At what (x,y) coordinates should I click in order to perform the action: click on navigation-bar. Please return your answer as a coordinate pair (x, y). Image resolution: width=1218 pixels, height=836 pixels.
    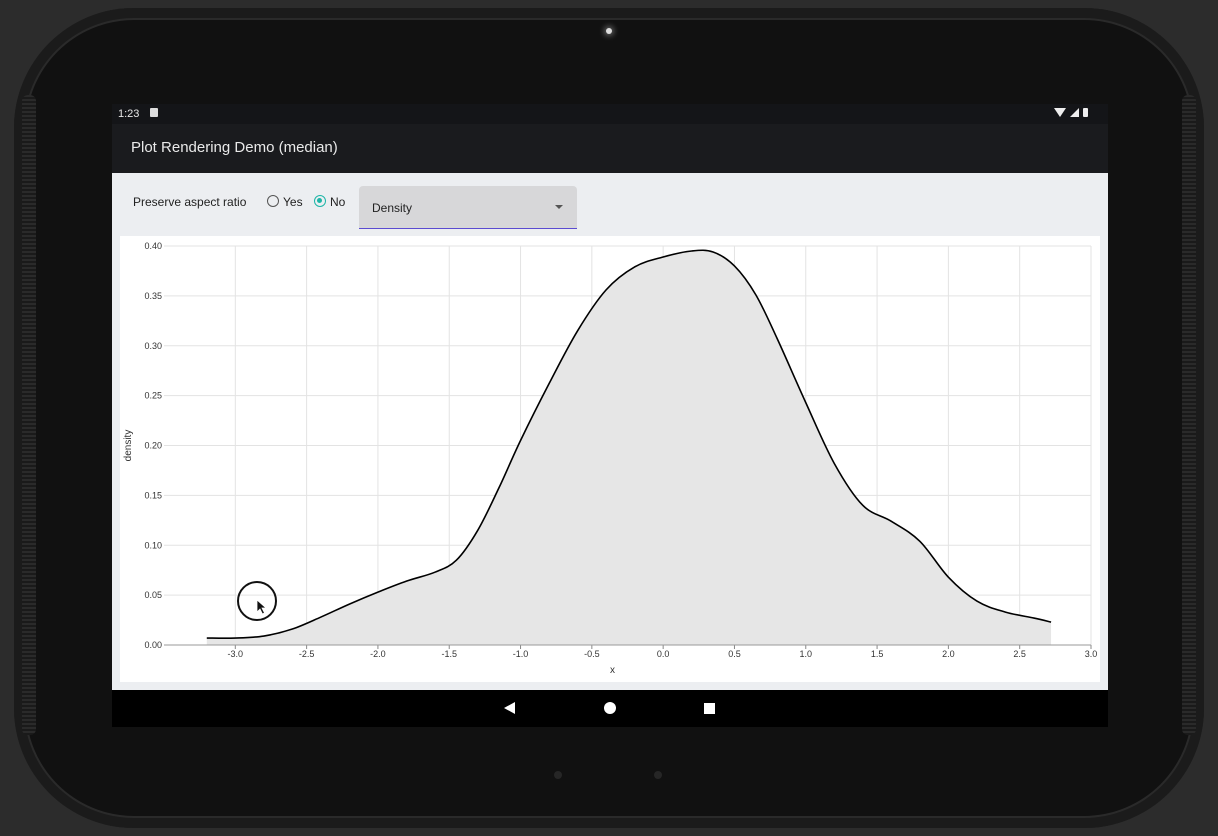
    Looking at the image, I should click on (610, 708).